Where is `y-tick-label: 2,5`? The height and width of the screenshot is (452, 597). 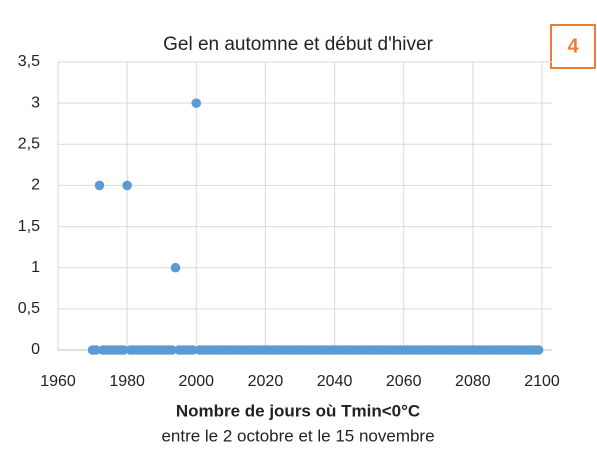
y-tick-label: 2,5 is located at coordinates (29, 144).